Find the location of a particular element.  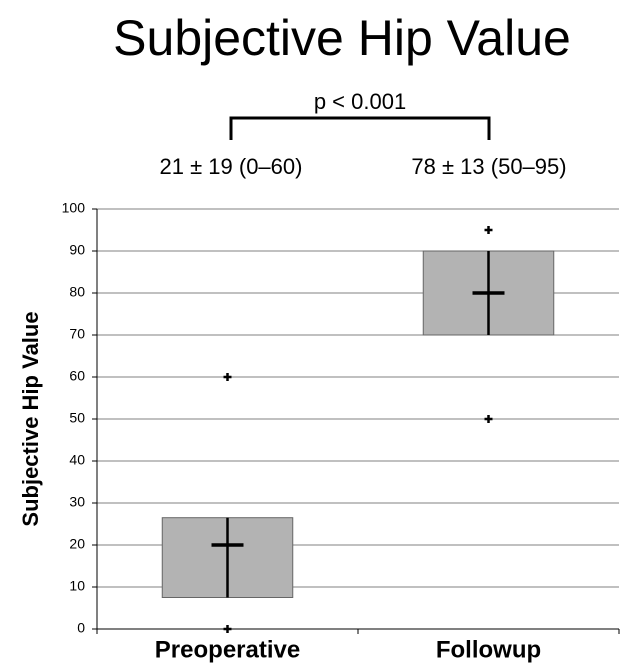

y-tick-label: 10 is located at coordinates (77, 586).